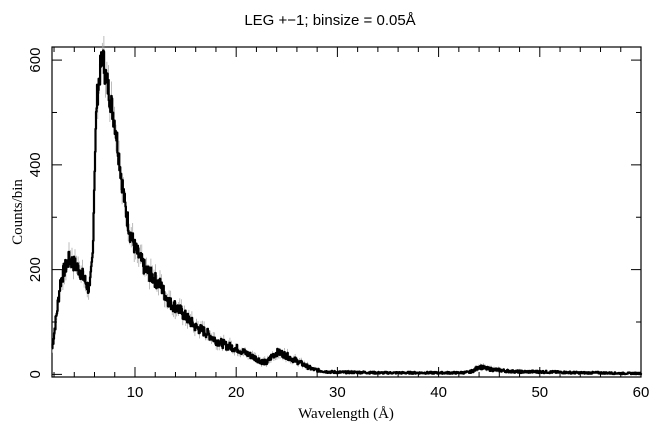 The height and width of the screenshot is (435, 661). What do you see at coordinates (438, 392) in the screenshot?
I see `x-tick-label: 40` at bounding box center [438, 392].